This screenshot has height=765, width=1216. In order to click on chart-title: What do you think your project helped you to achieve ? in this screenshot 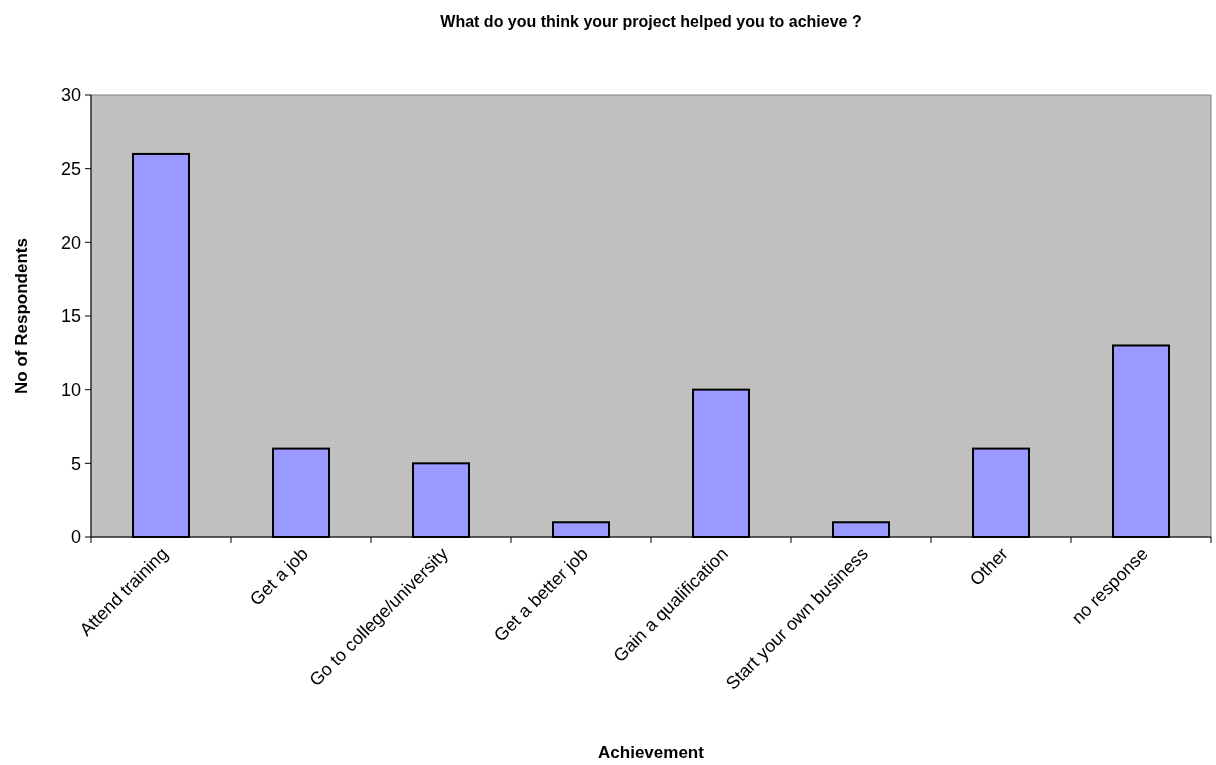, I will do `click(651, 21)`.